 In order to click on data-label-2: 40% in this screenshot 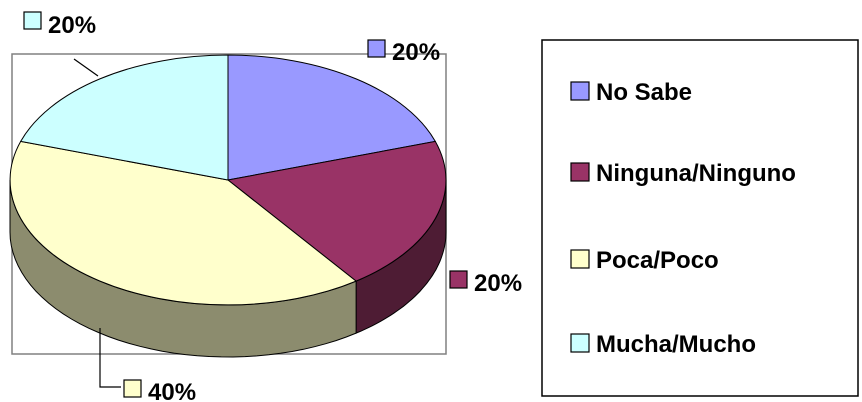, I will do `click(172, 390)`.